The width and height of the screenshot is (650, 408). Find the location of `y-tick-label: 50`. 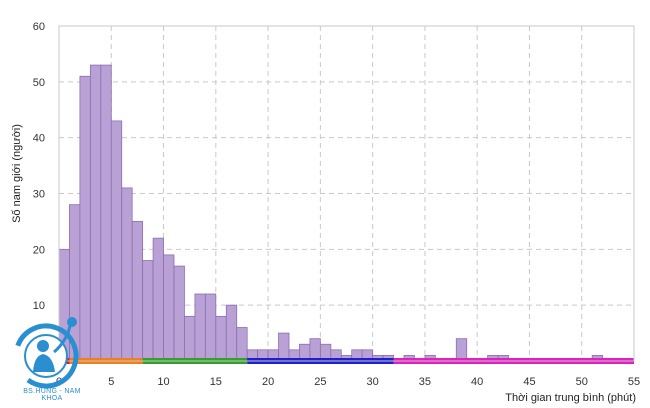

y-tick-label: 50 is located at coordinates (39, 83).